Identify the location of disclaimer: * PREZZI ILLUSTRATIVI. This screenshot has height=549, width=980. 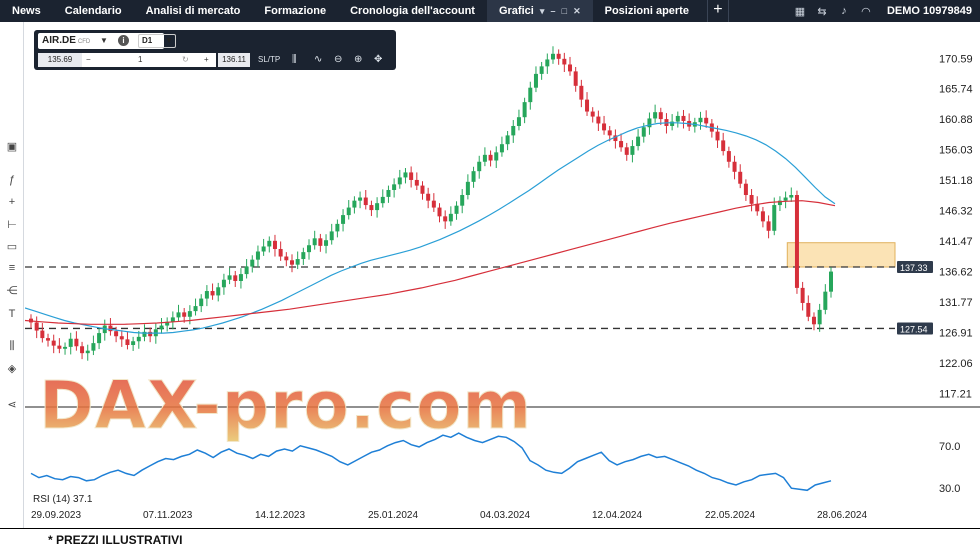
(115, 540).